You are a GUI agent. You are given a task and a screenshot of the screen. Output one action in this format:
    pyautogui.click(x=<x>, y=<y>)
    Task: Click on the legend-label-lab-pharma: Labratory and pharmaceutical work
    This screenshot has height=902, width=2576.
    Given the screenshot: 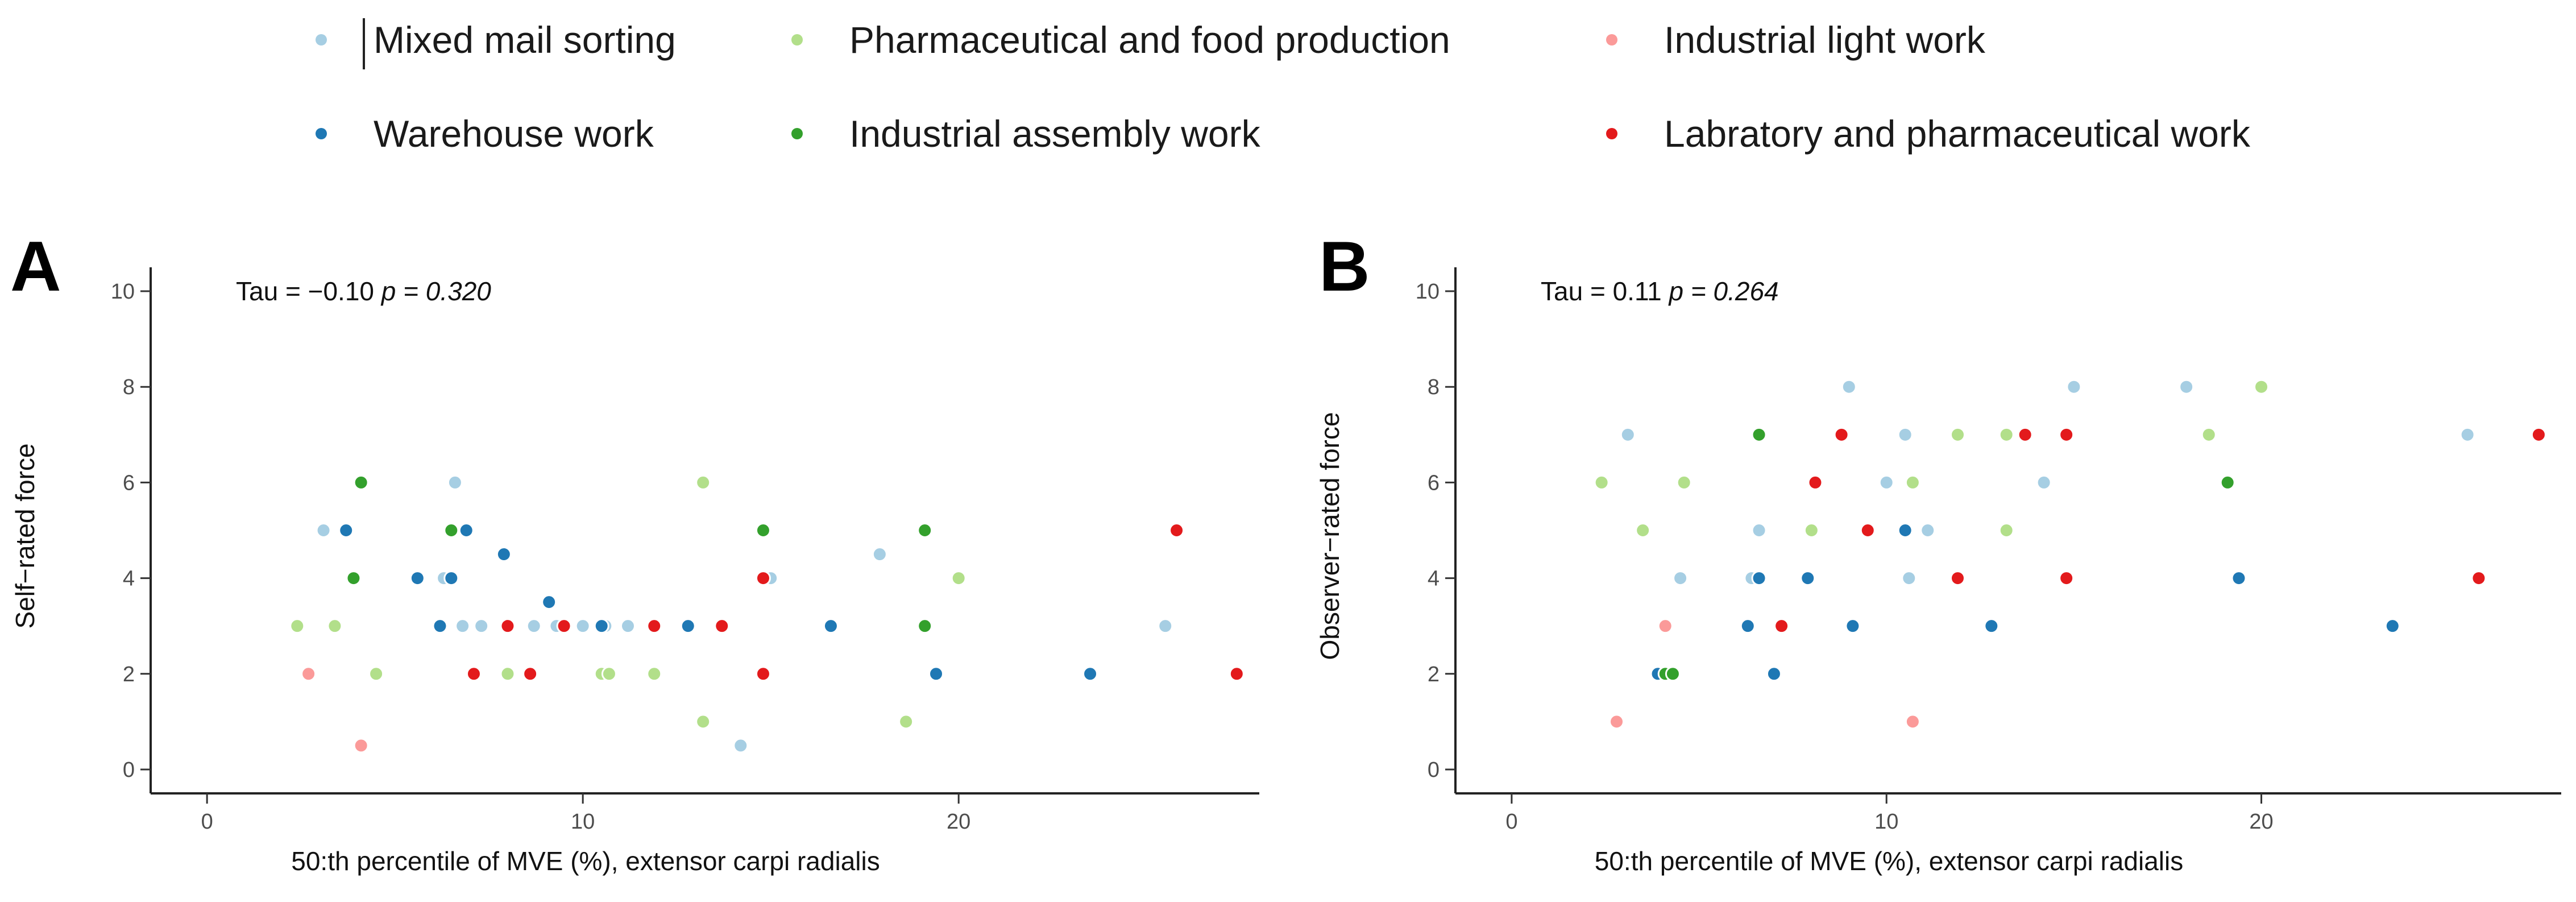 What is the action you would take?
    pyautogui.click(x=1957, y=134)
    